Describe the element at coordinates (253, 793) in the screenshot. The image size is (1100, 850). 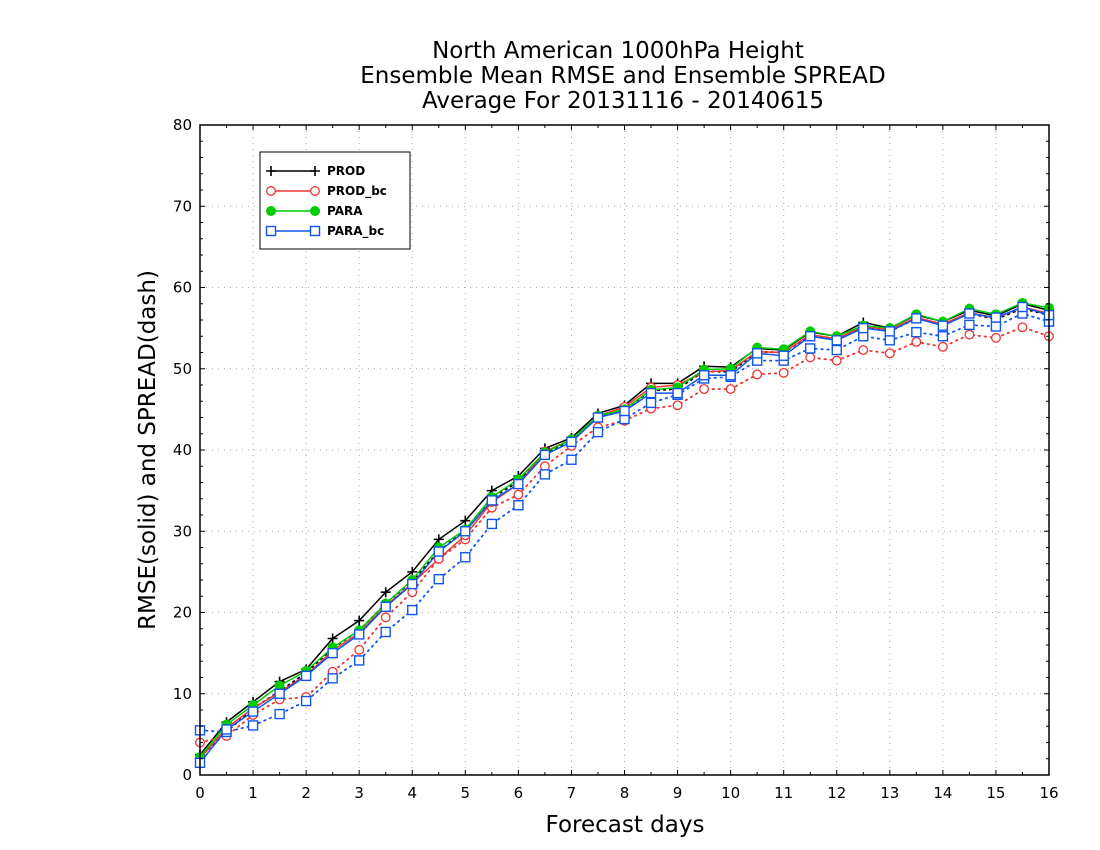
I see `x-tick-label: 1` at that location.